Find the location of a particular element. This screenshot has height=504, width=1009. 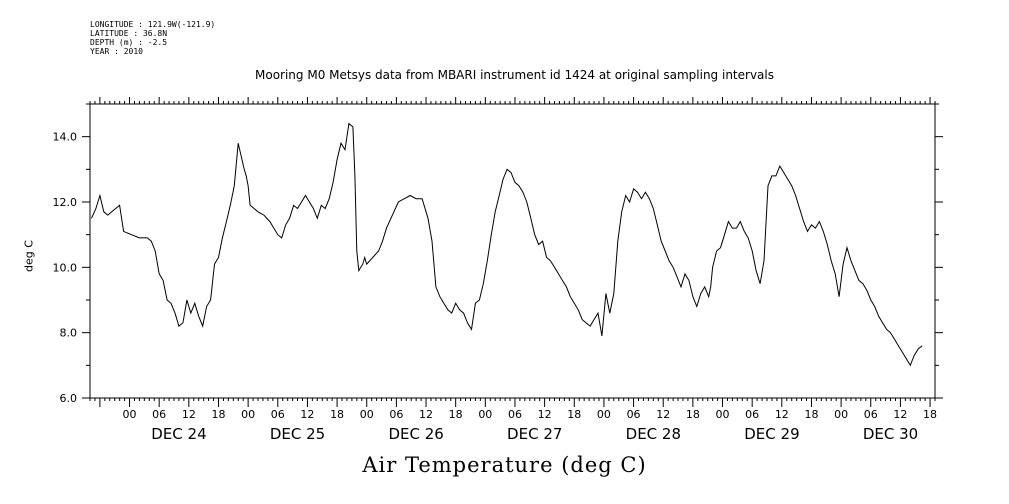

y-tick-label: 8.0 is located at coordinates (69, 333).